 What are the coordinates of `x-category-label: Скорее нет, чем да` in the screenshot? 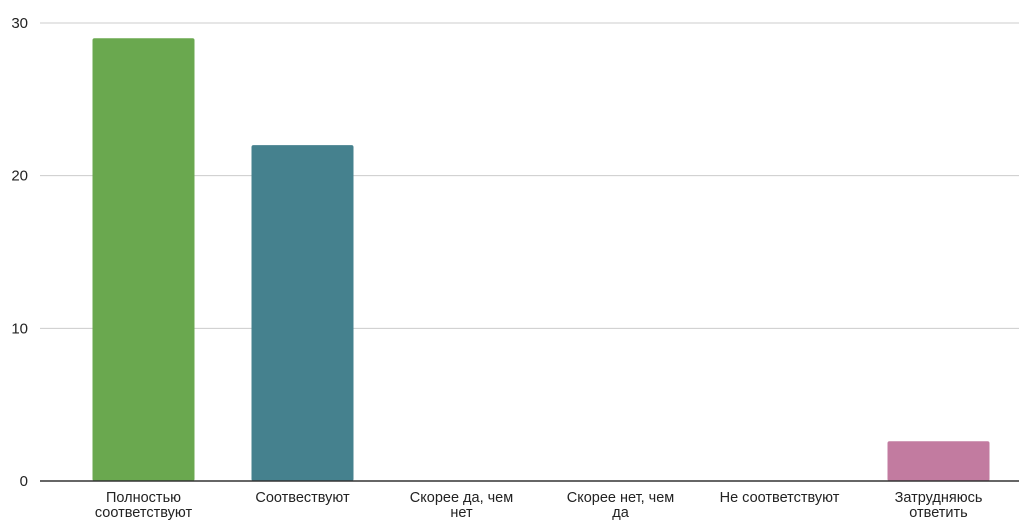 It's located at (621, 505).